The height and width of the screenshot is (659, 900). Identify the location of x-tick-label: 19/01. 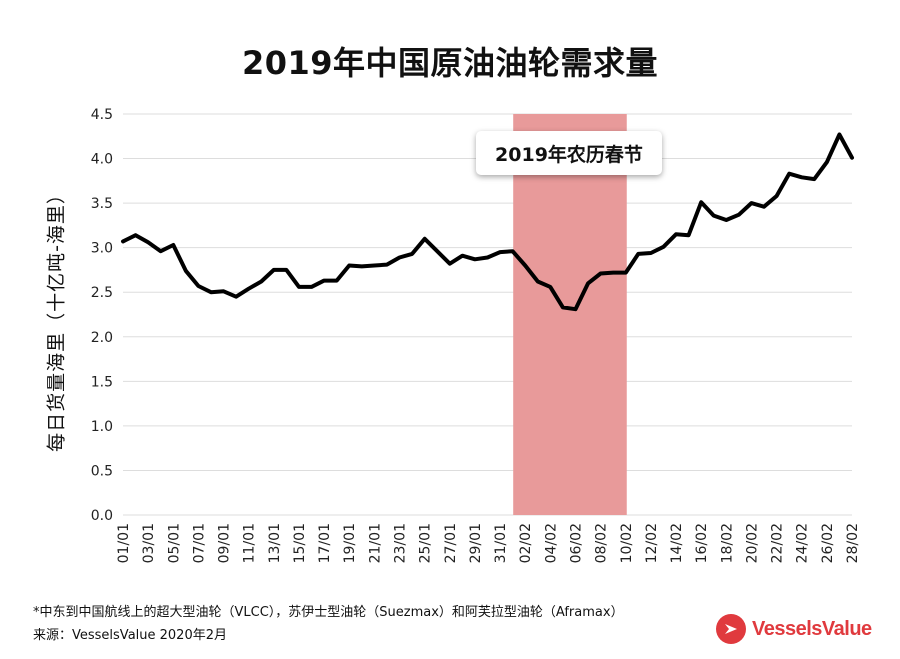
(350, 543).